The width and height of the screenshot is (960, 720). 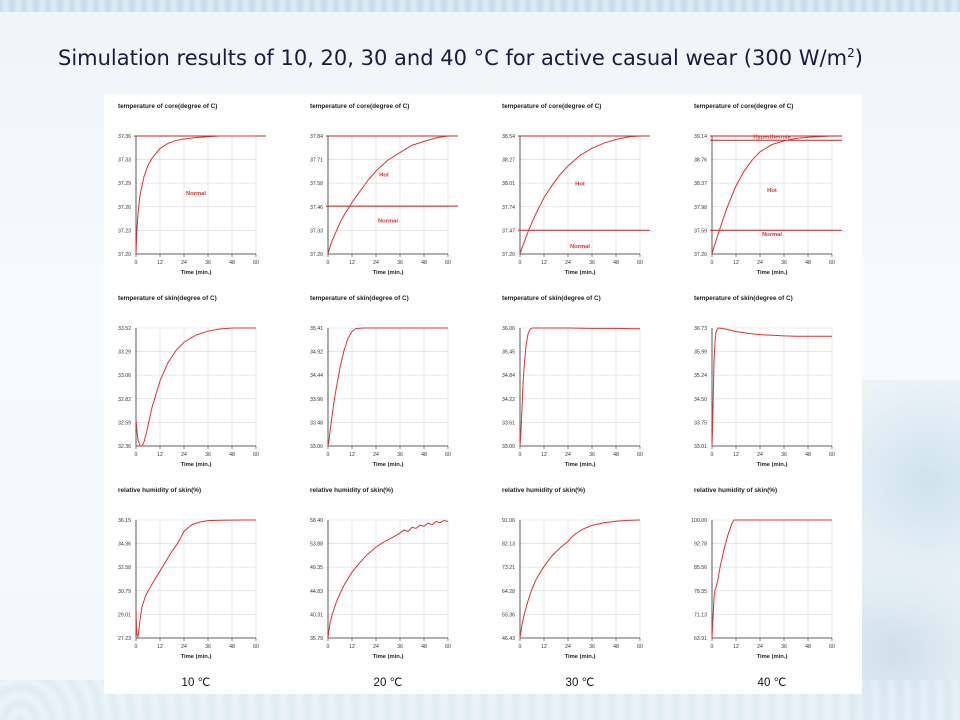 What do you see at coordinates (388, 579) in the screenshot?
I see `chart-10-series-line` at bounding box center [388, 579].